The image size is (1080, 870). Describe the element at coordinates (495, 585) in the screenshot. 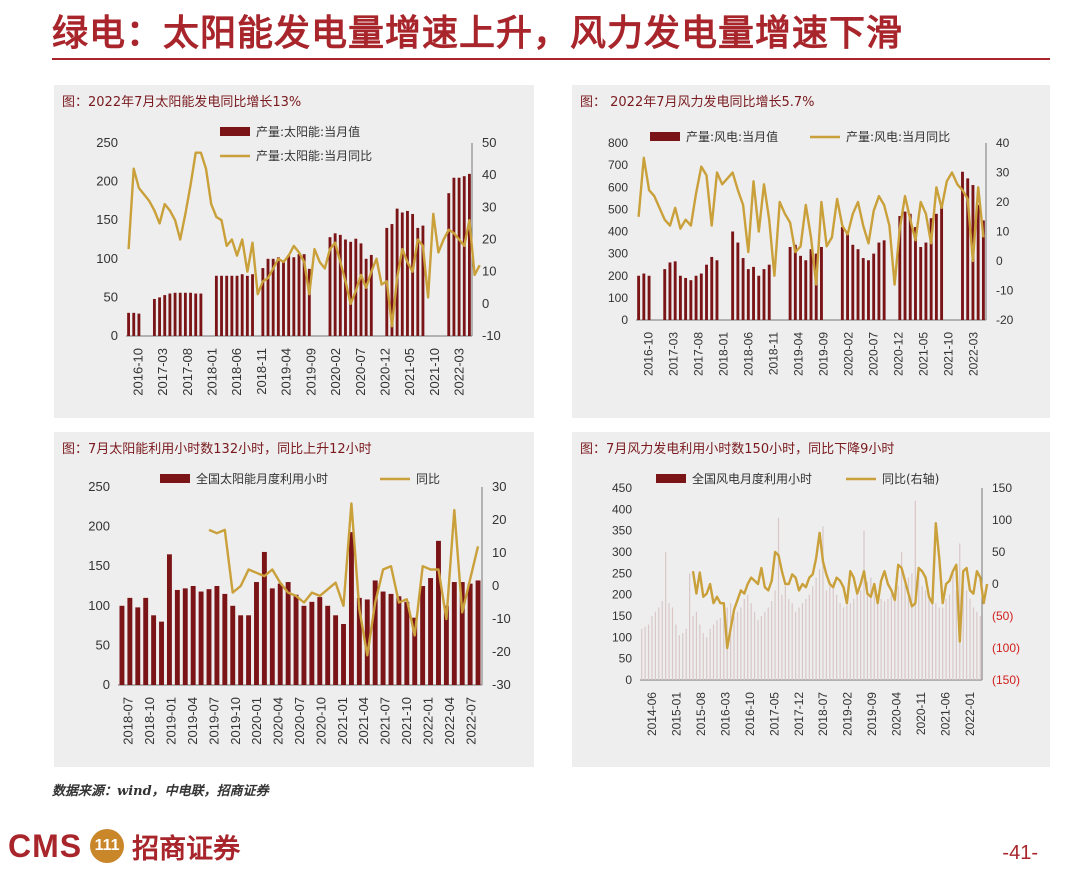

I see `y-right-tick-label: 0` at that location.